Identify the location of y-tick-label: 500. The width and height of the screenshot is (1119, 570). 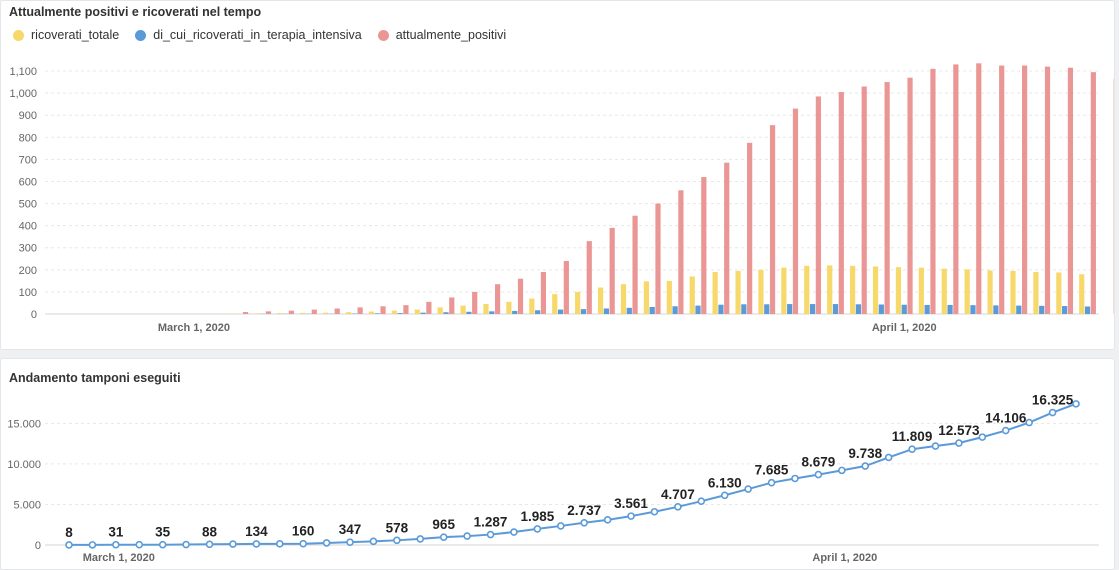
(28, 205).